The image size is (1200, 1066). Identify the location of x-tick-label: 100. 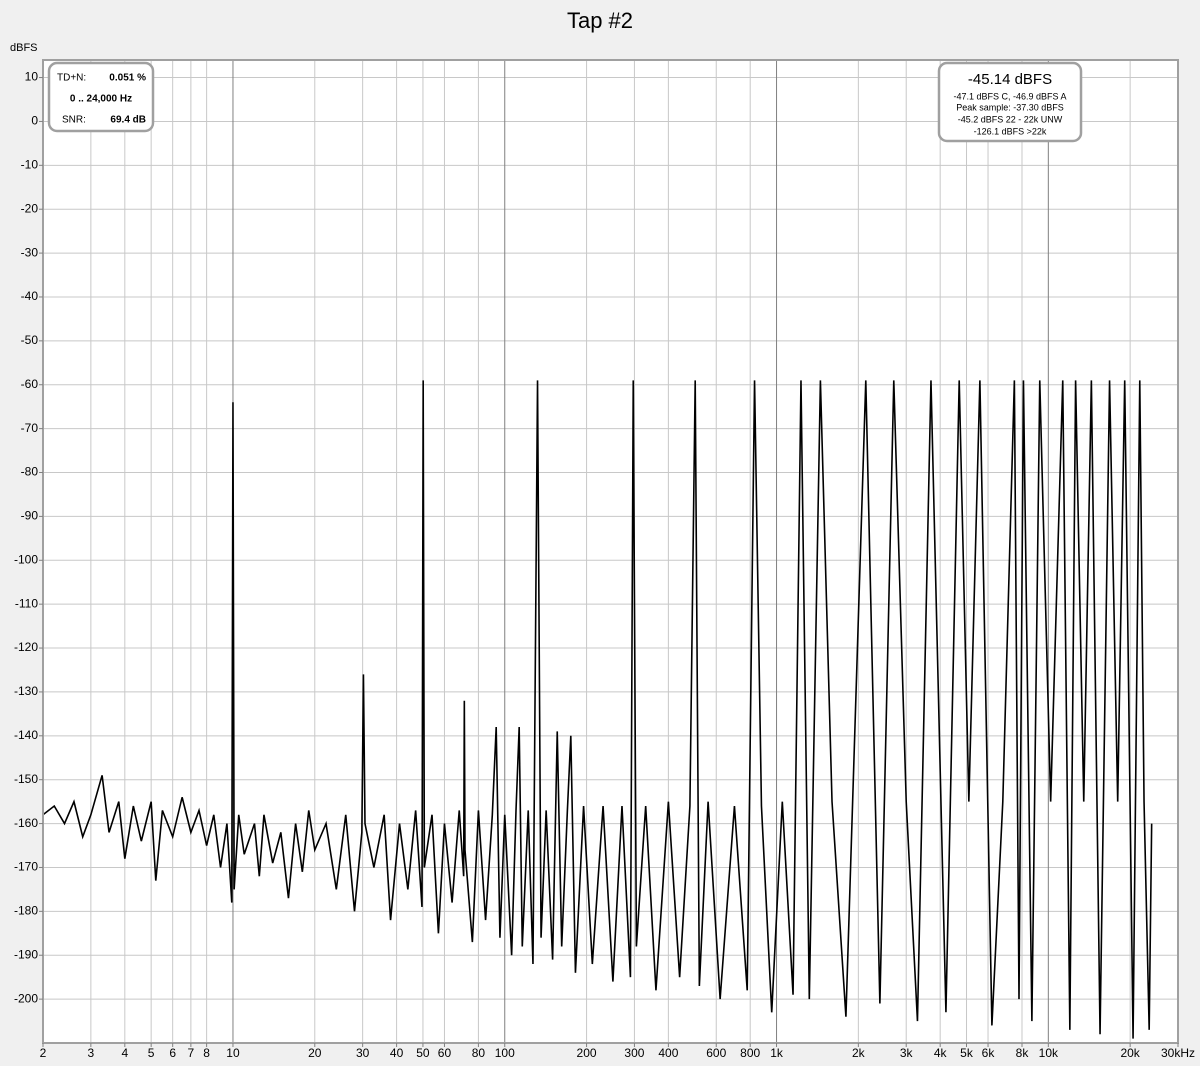
(505, 1053).